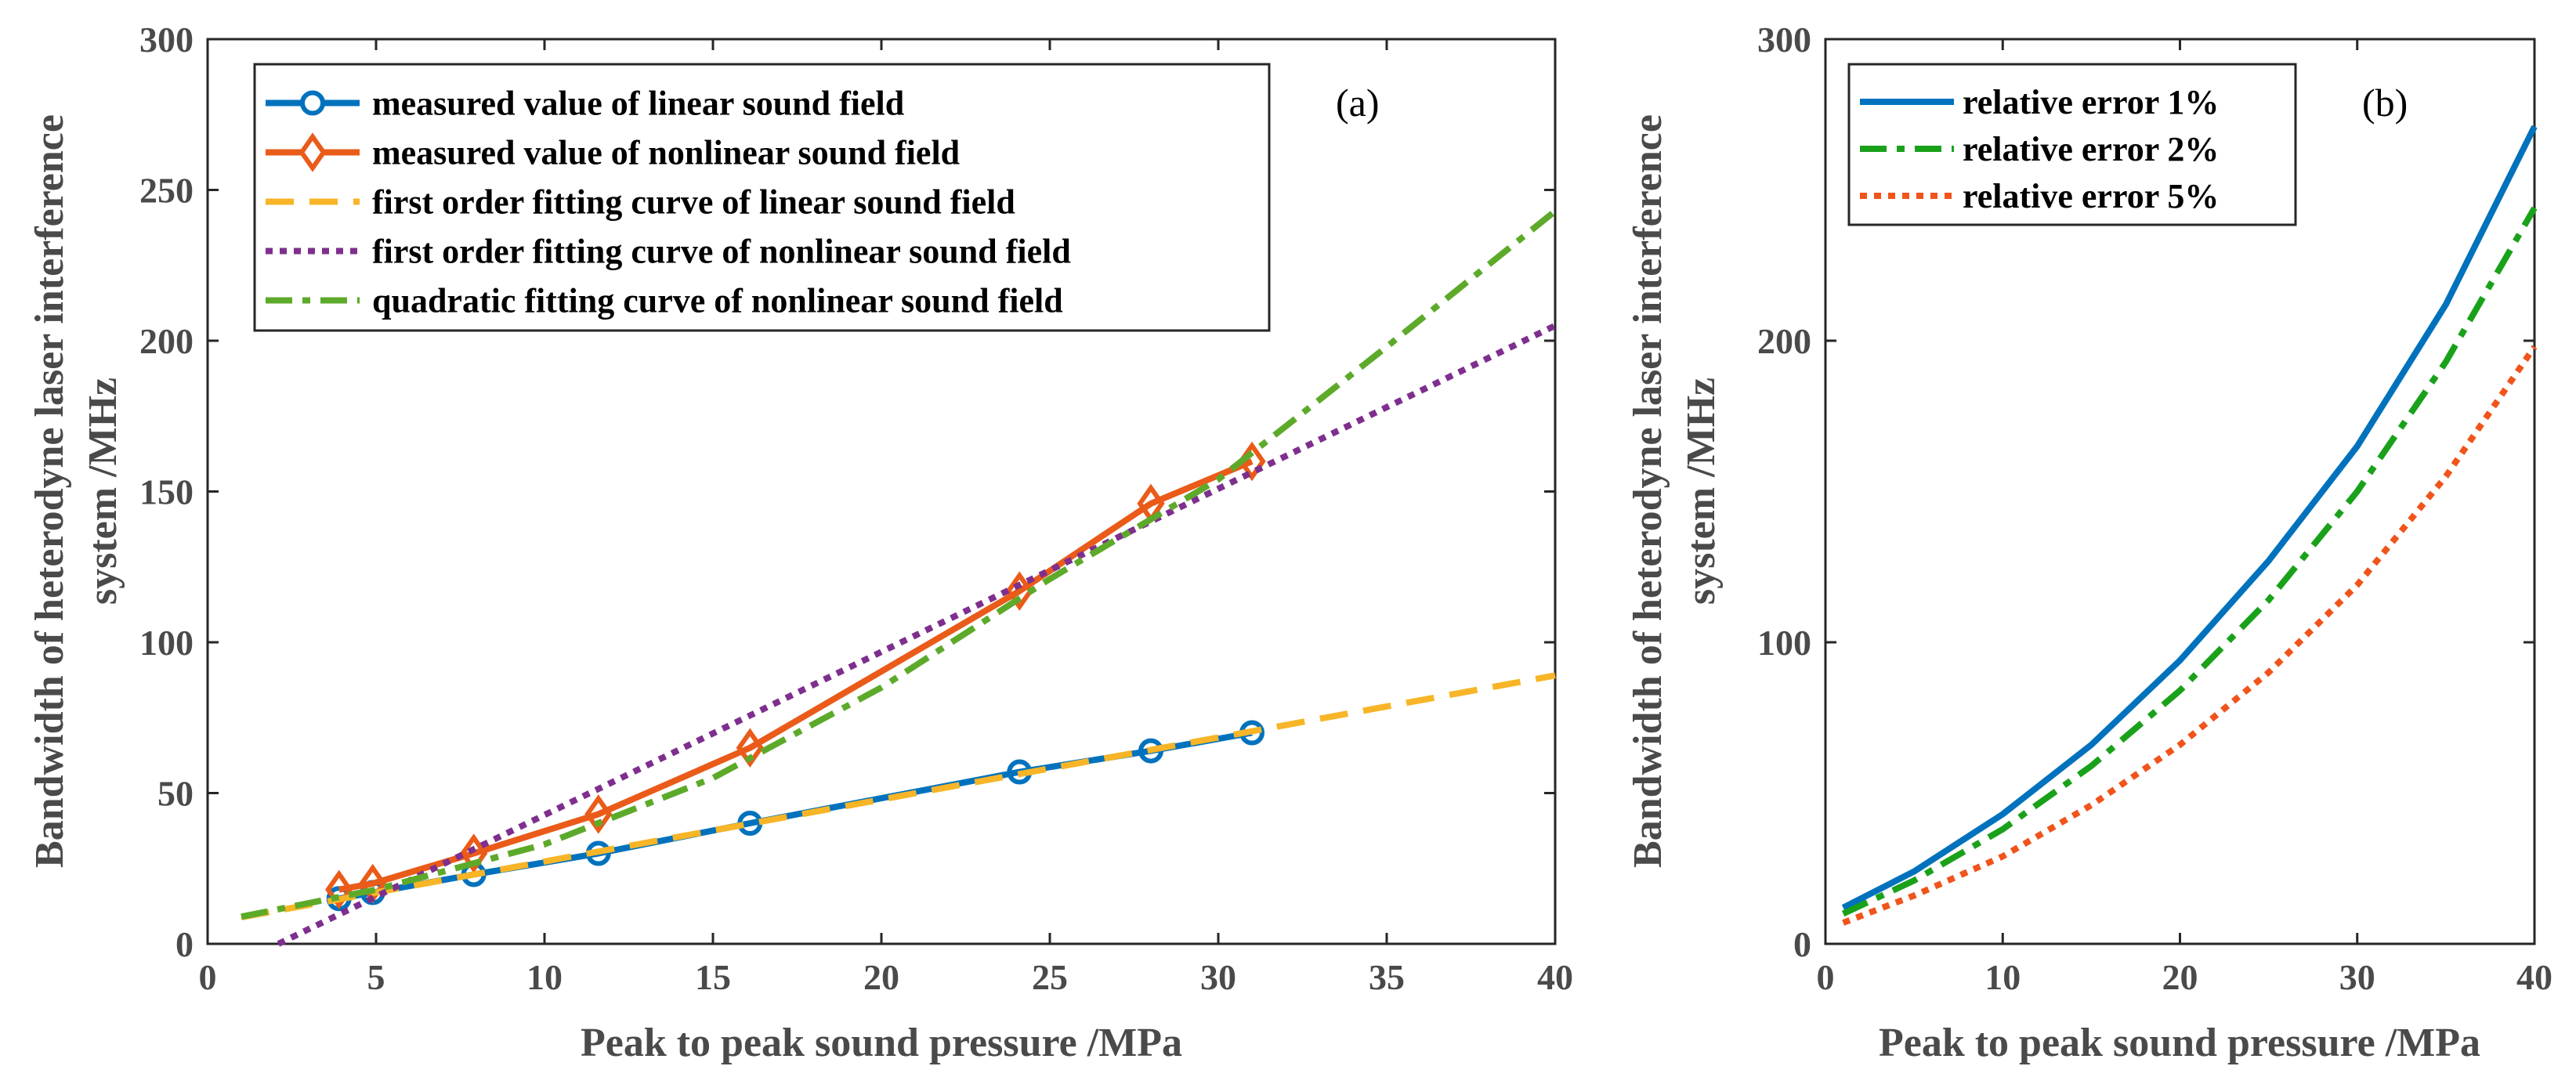 This screenshot has width=2576, height=1077. Describe the element at coordinates (167, 492) in the screenshot. I see `chart-a-y-tick-label: 150` at that location.